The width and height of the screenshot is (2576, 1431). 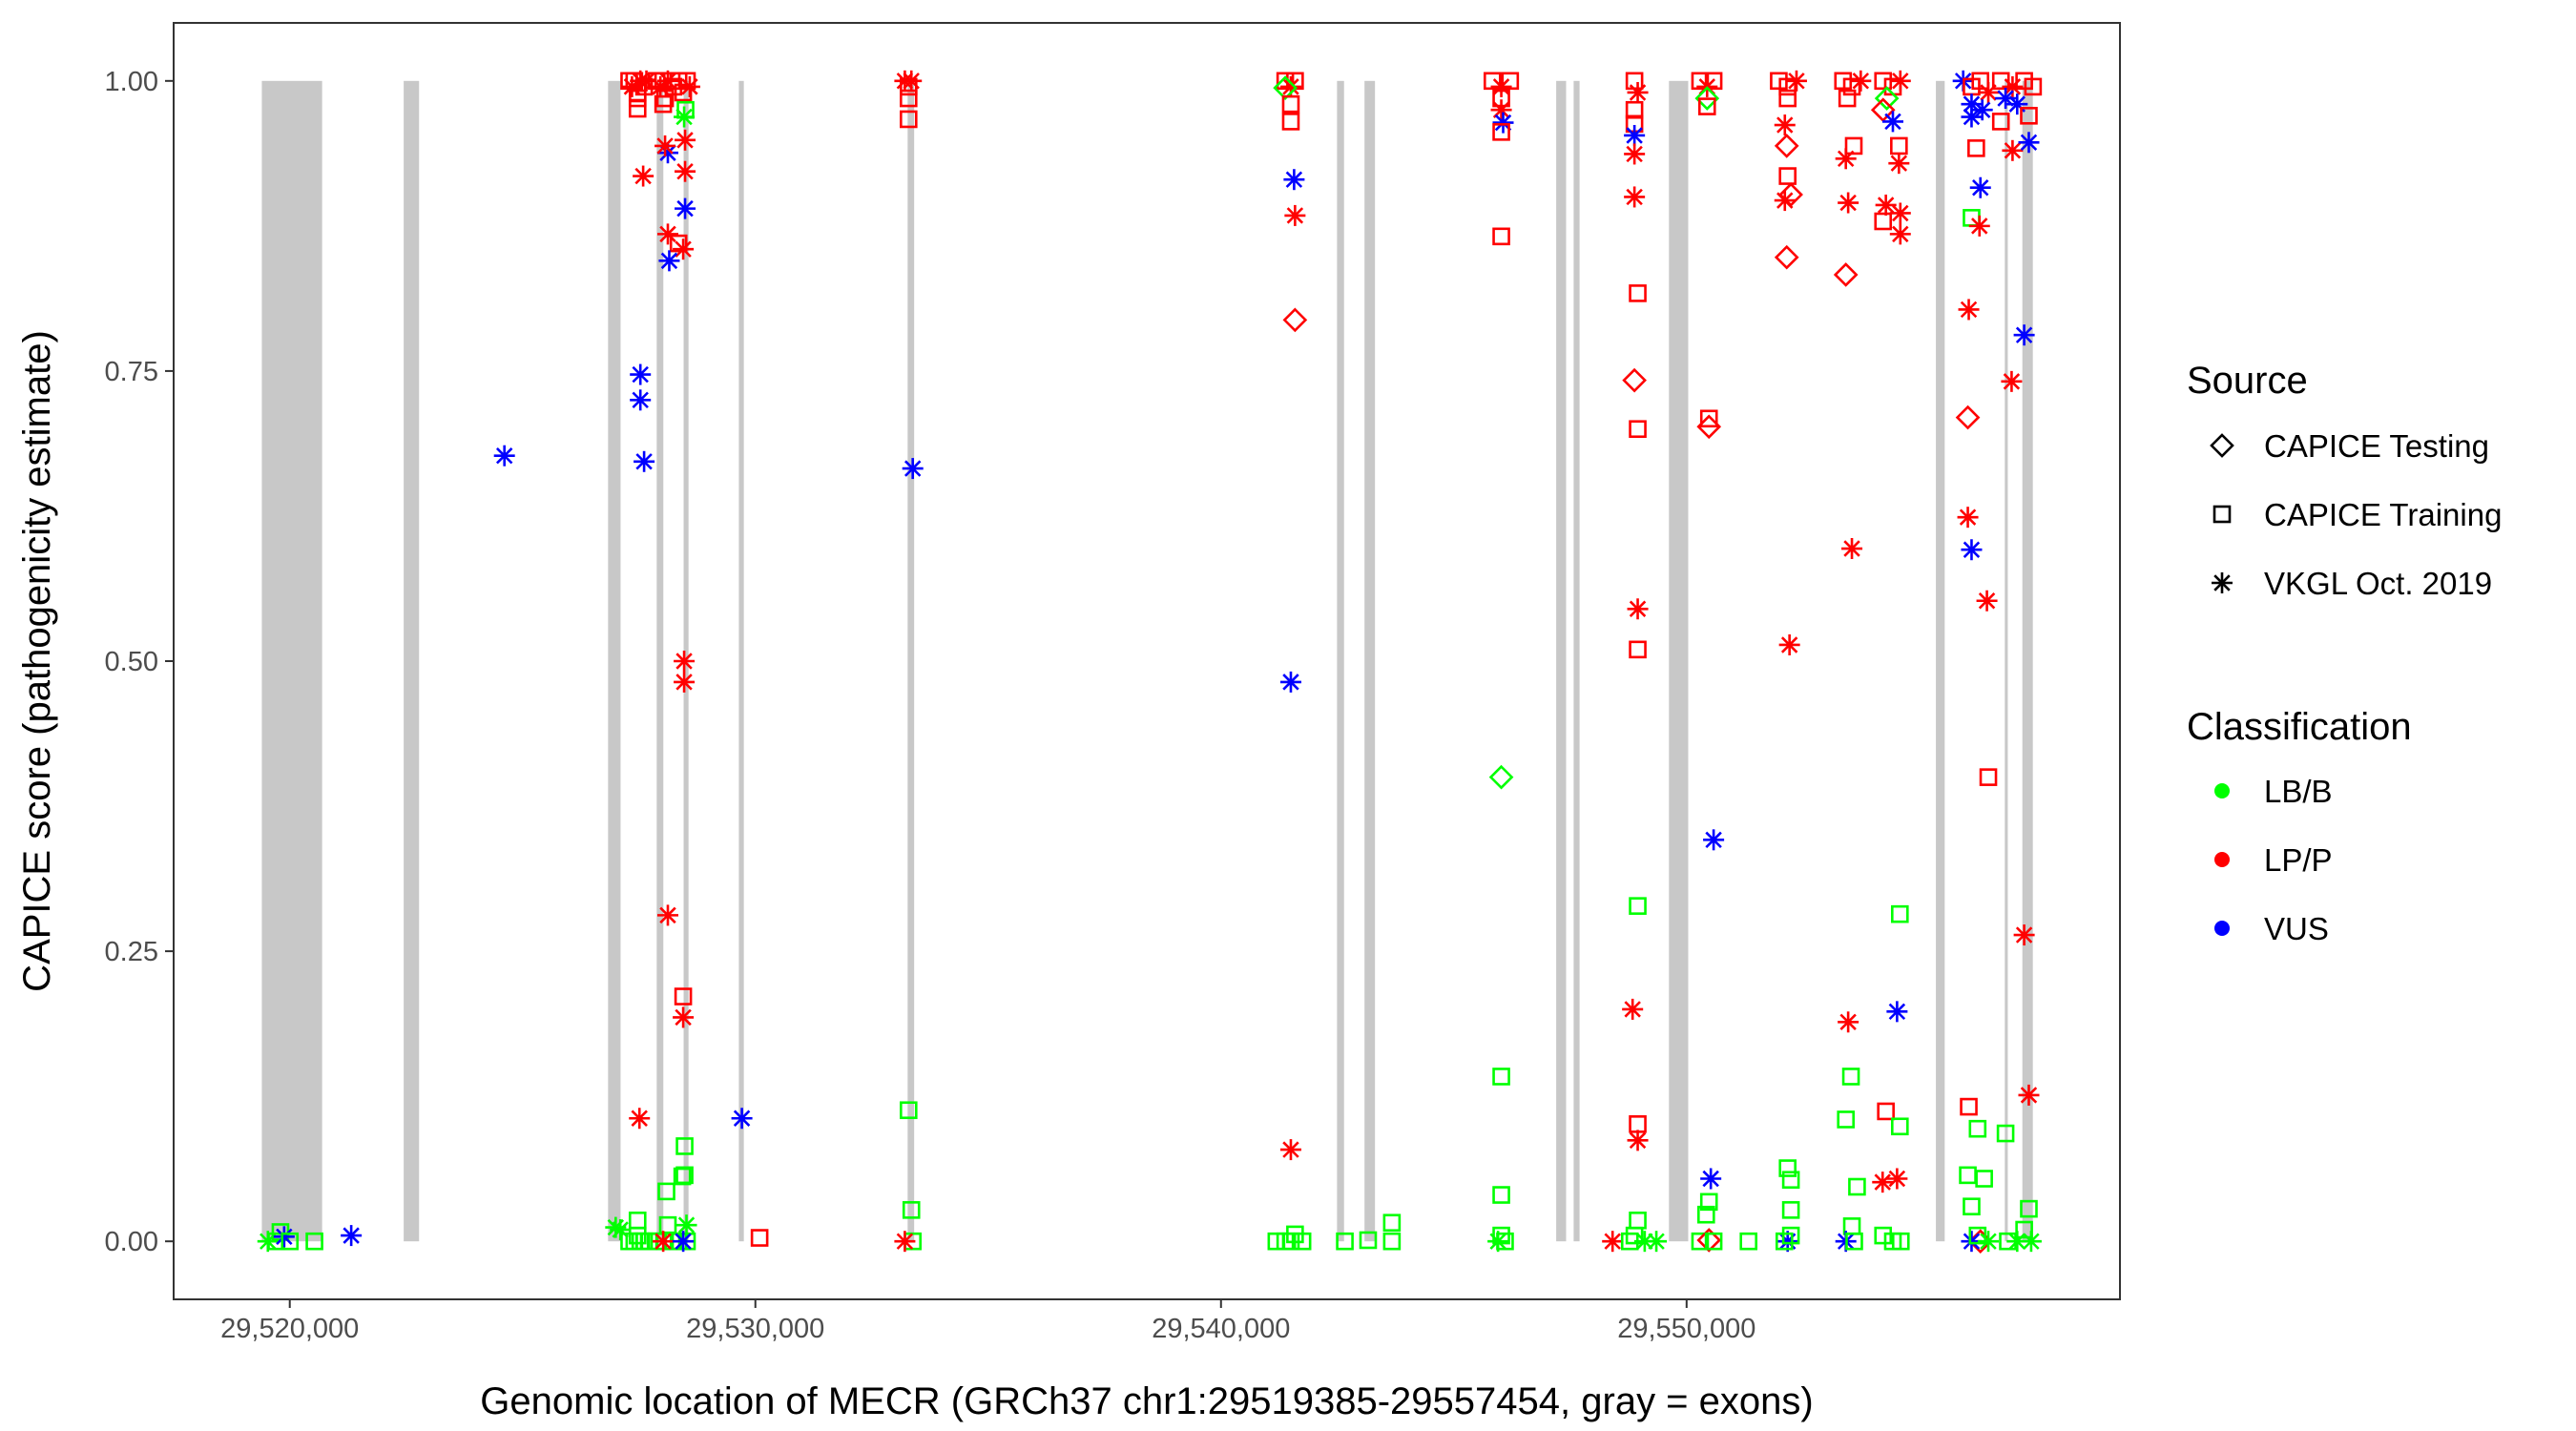 I want to click on legend-diamond-icon, so click(x=2222, y=446).